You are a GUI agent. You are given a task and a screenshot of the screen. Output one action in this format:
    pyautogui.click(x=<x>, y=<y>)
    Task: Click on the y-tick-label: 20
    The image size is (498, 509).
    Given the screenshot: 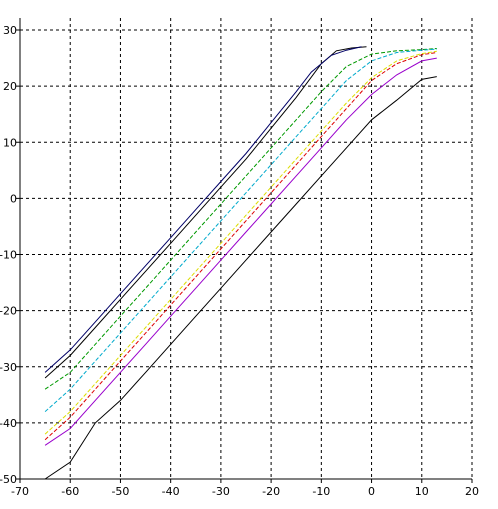 What is the action you would take?
    pyautogui.click(x=10, y=86)
    